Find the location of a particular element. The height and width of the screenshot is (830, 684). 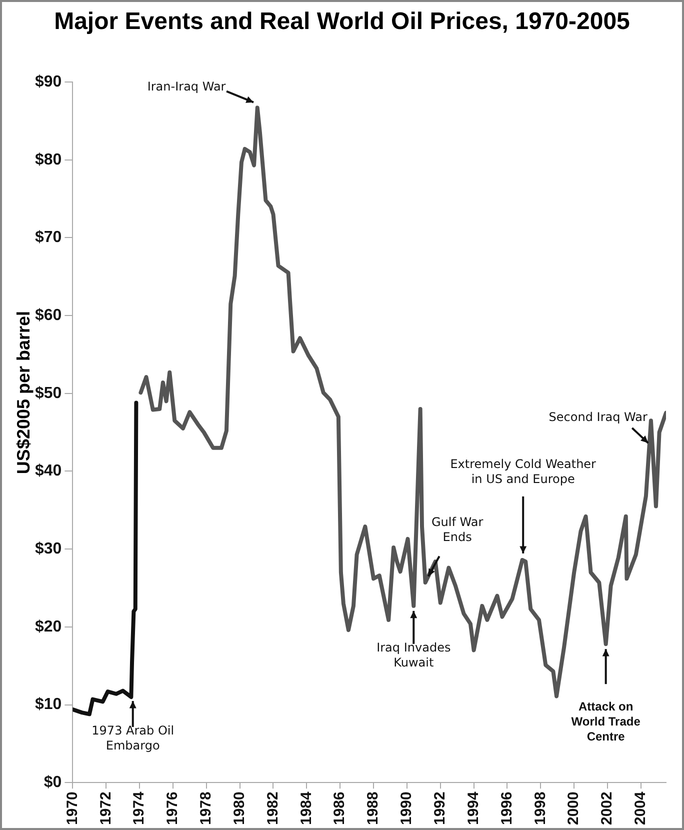

x-tick-label: 1988 is located at coordinates (373, 809).